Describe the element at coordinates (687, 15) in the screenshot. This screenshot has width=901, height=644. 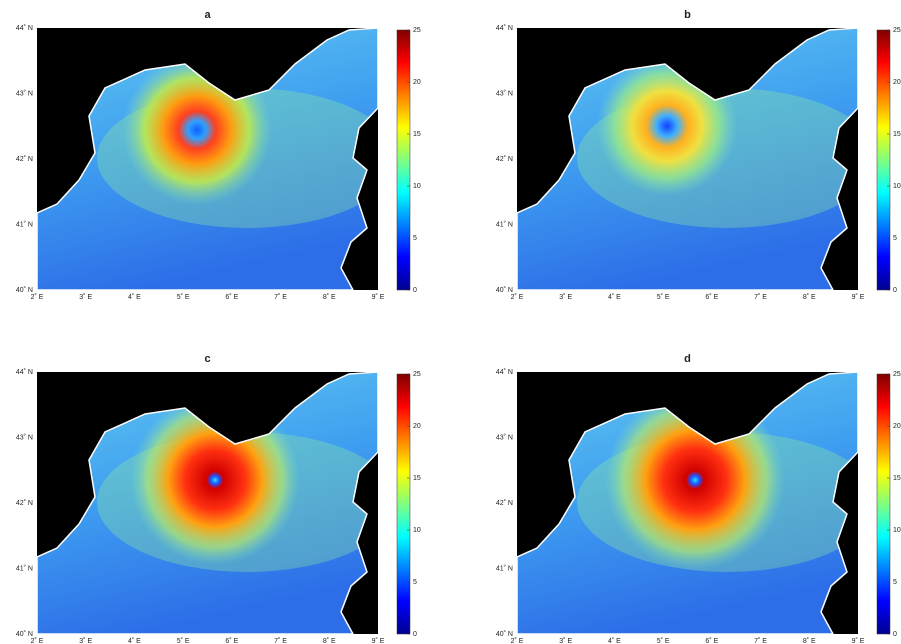
I see `panel-title: b` at that location.